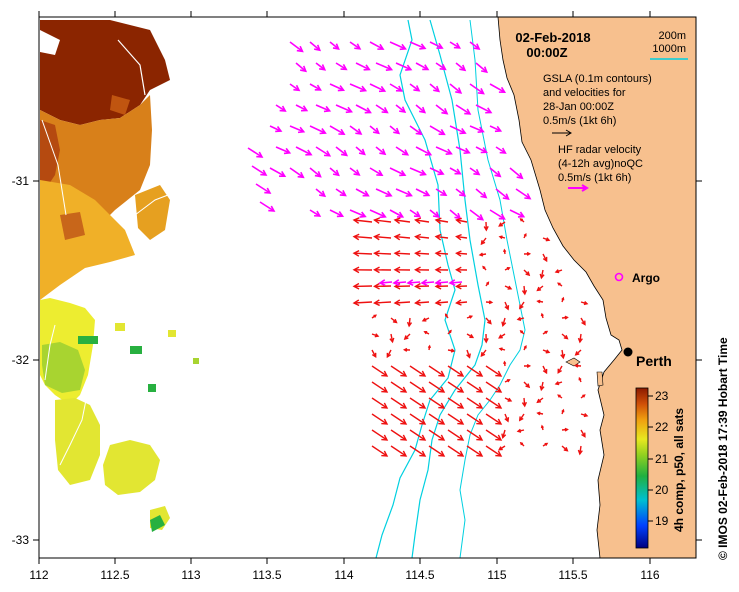 This screenshot has height=592, width=739. I want to click on perth-label: Perth, so click(654, 361).